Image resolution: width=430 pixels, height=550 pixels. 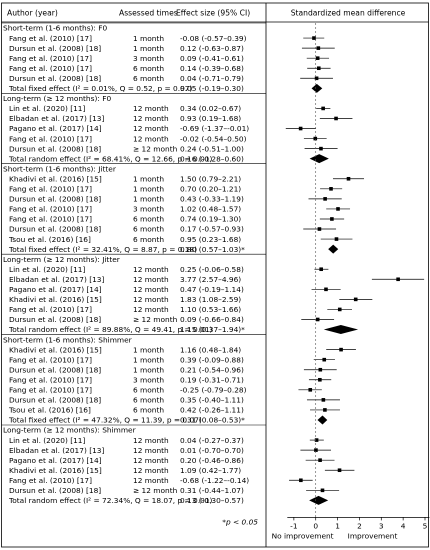 I want to click on study-ci: 0.35 (-0.40–1.11), so click(x=212, y=400).